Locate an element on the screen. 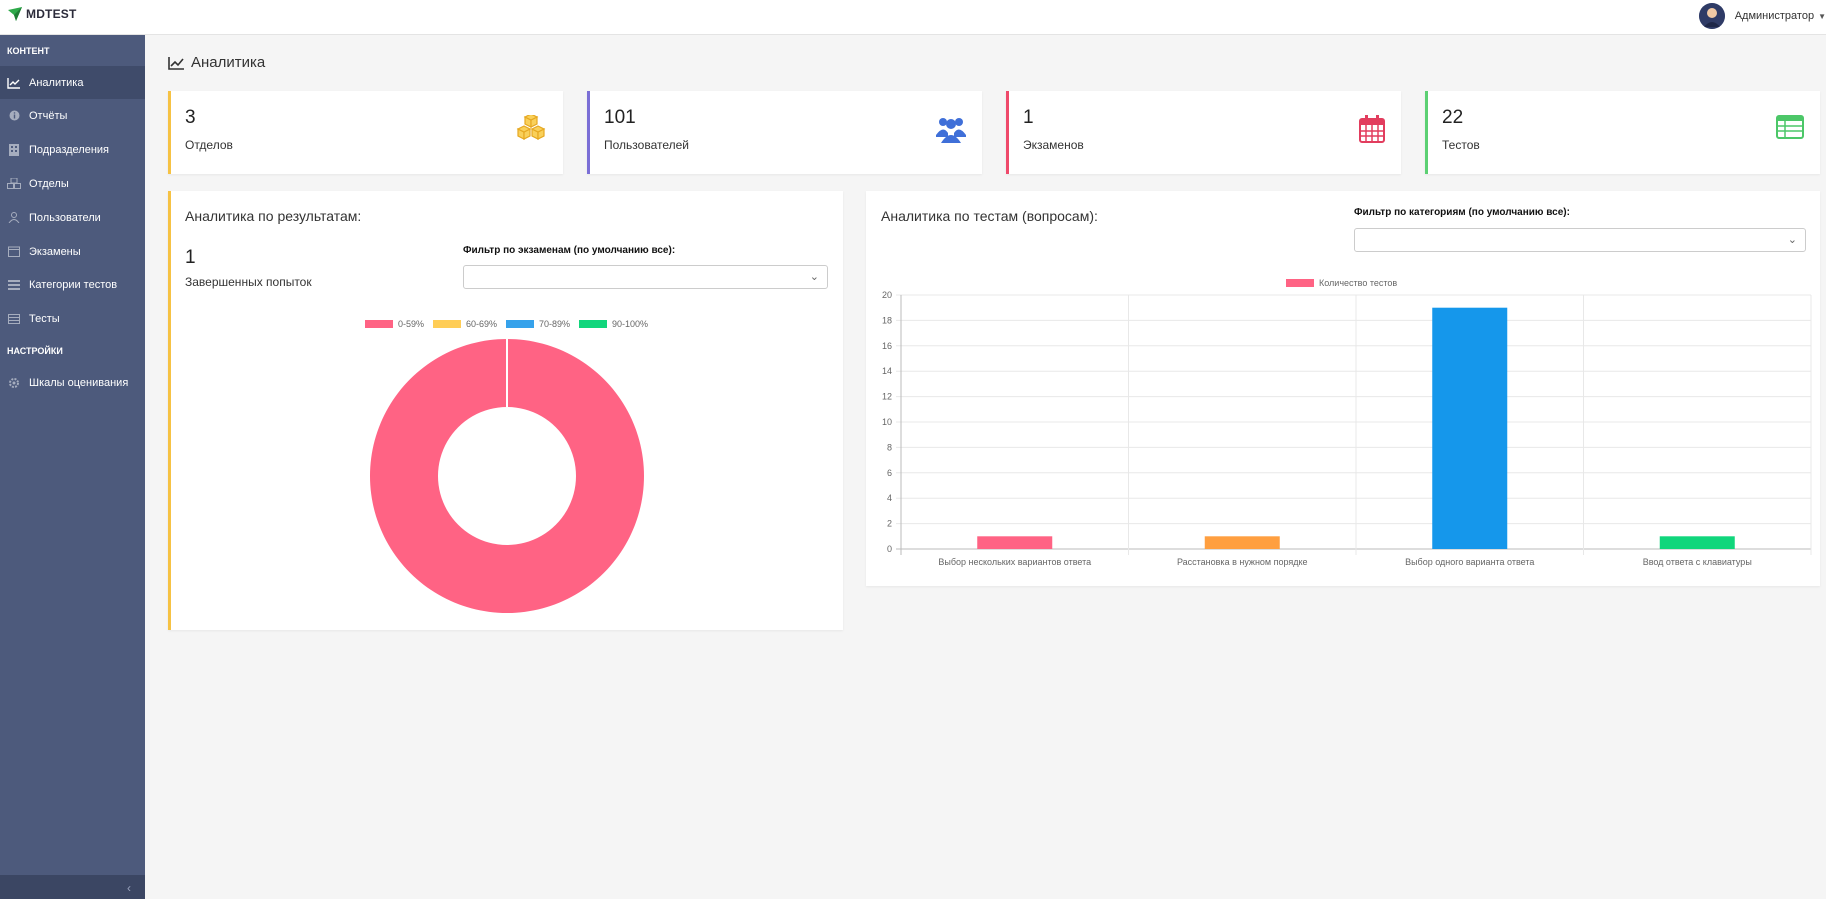  sidebar-item-users: Пользователи is located at coordinates (72, 217).